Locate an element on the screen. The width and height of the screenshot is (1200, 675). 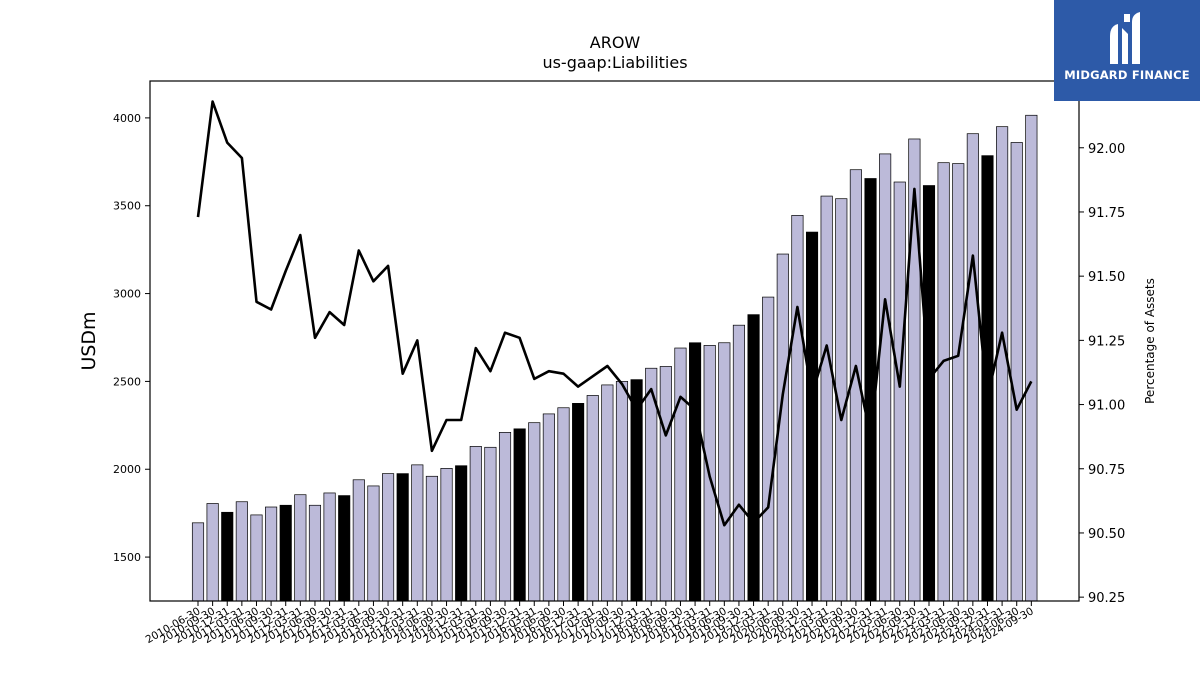
y2-tick-label: 90.50 is located at coordinates (1106, 534).